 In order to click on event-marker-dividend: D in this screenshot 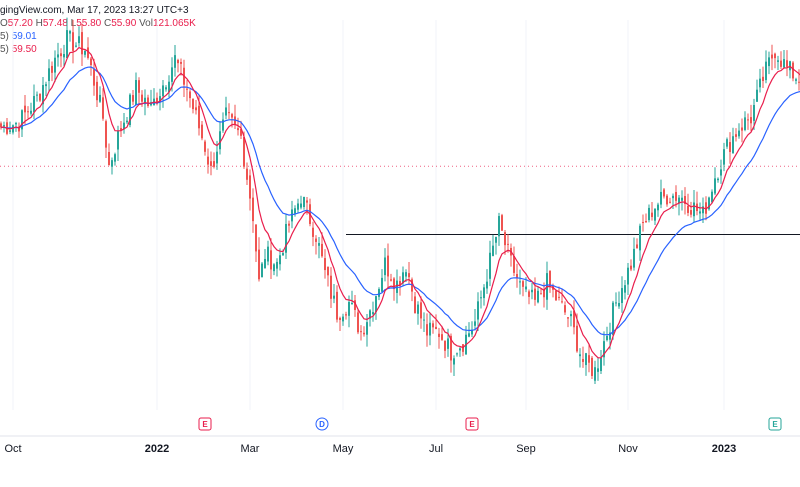, I will do `click(322, 424)`.